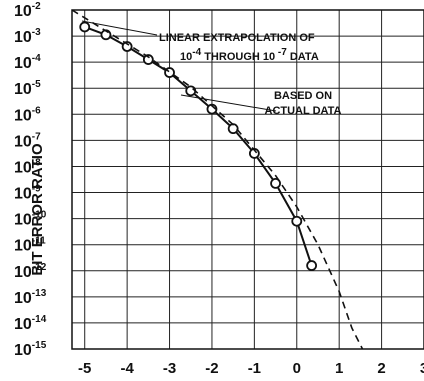 This screenshot has width=424, height=381. What do you see at coordinates (36, 136) in the screenshot?
I see `y-tick-exponent: -7` at bounding box center [36, 136].